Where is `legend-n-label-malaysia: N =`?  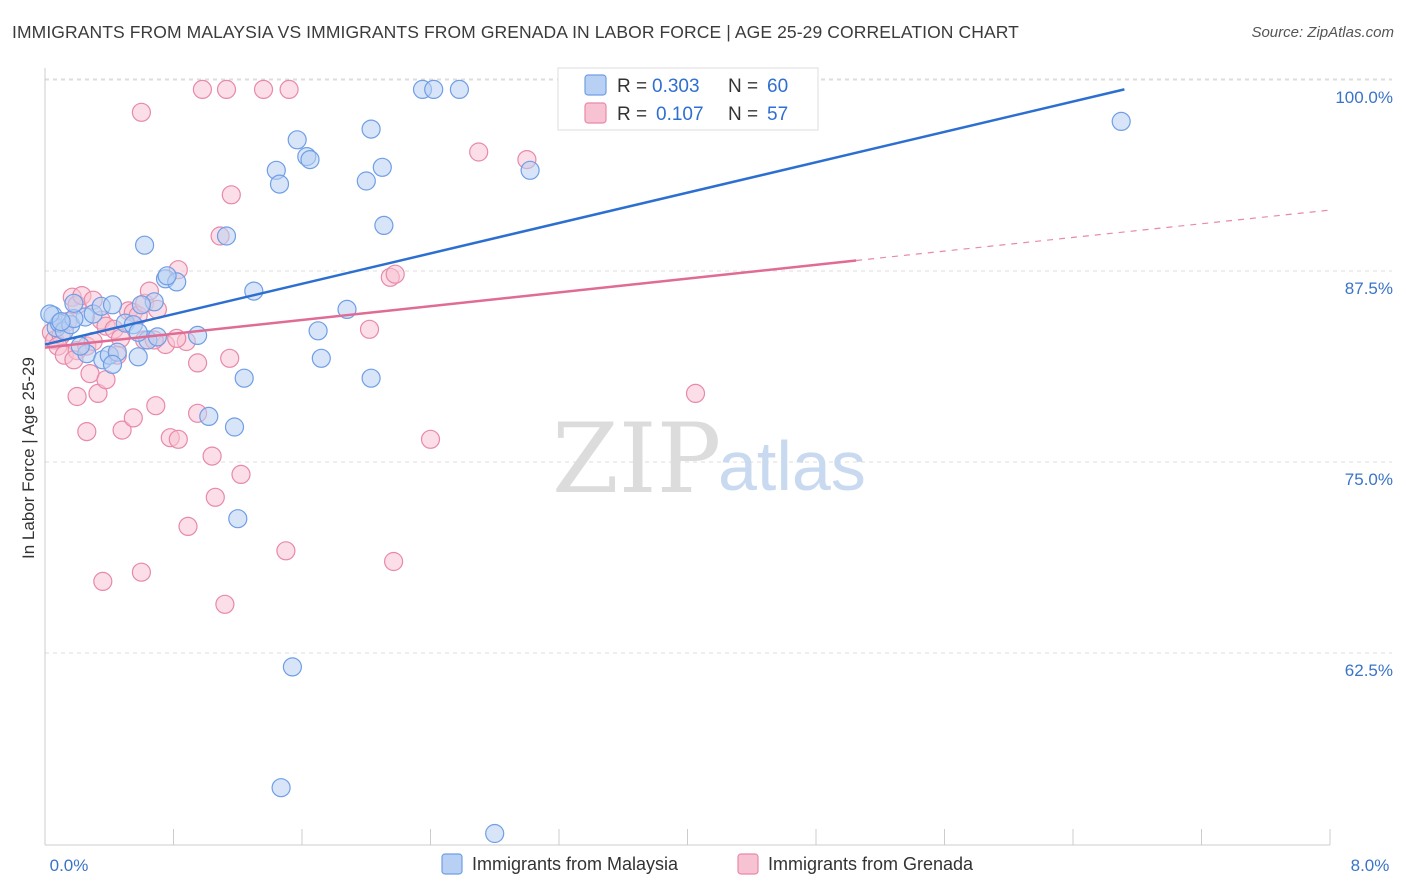 legend-n-label-malaysia: N = is located at coordinates (743, 86).